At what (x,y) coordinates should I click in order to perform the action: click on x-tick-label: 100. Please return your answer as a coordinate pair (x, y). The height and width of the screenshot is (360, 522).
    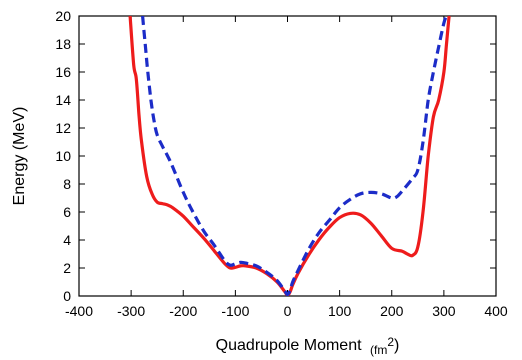
    Looking at the image, I should click on (340, 311).